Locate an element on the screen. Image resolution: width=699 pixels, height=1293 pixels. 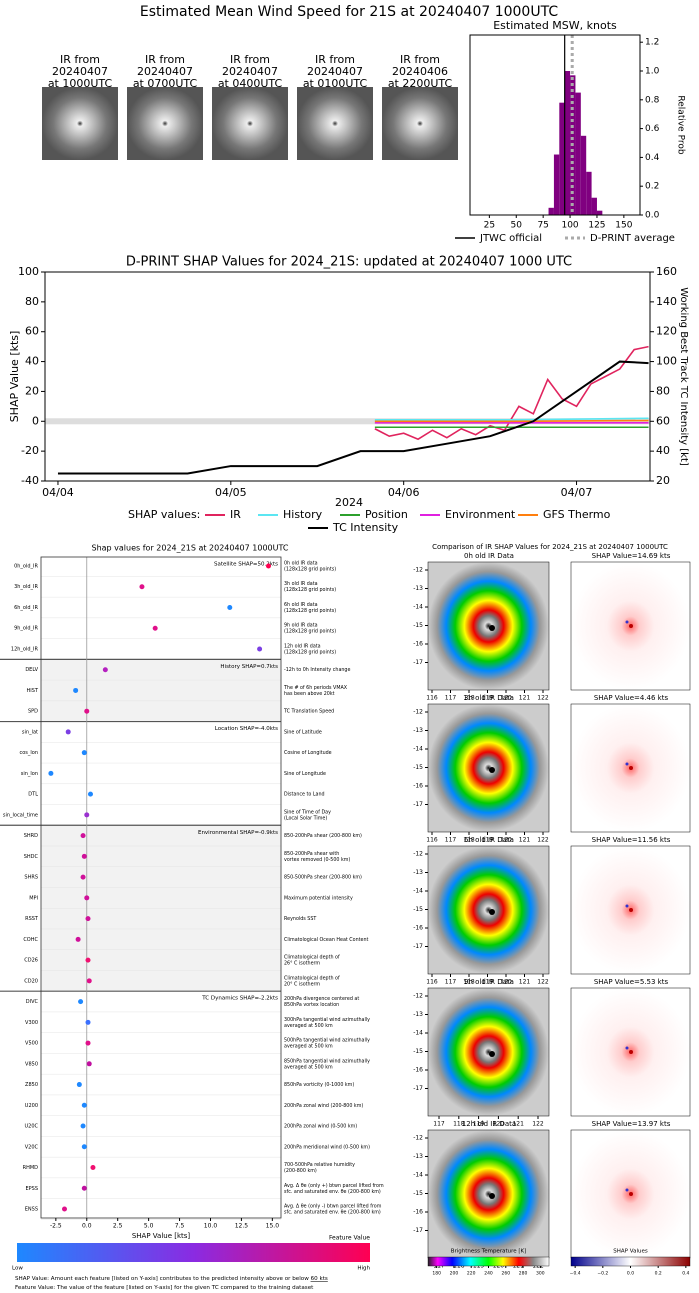
hist-title: Estimated MSW, knots is located at coordinates (555, 25).